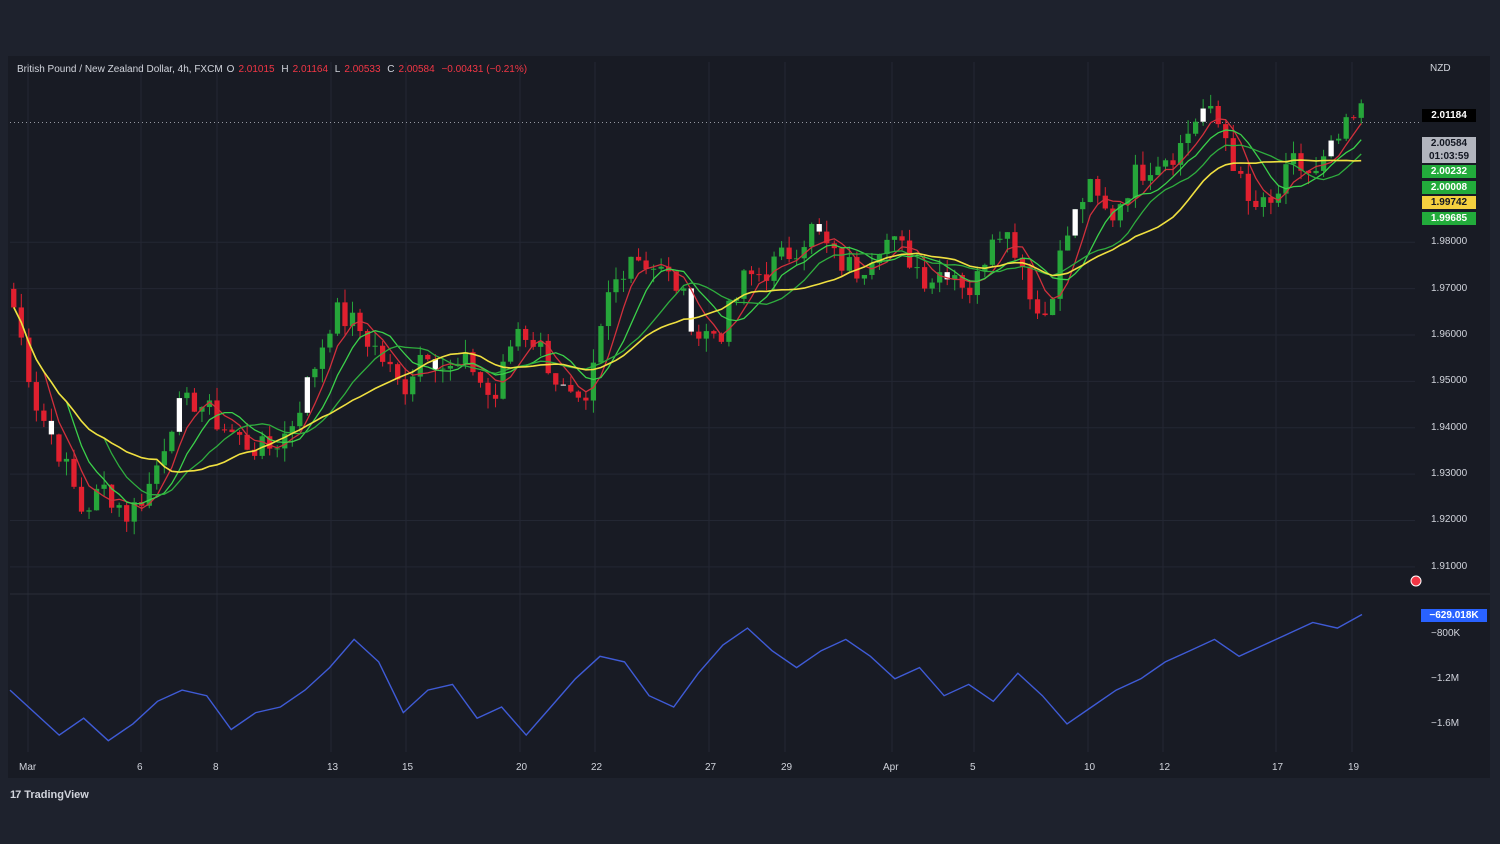 Image resolution: width=1500 pixels, height=844 pixels. Describe the element at coordinates (310, 69) in the screenshot. I see `high-value: 2.01164` at that location.